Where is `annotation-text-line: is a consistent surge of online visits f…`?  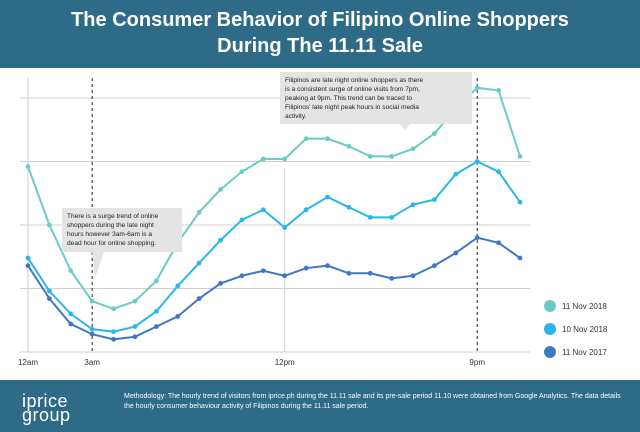 annotation-text-line: is a consistent surge of online visits f… is located at coordinates (352, 89).